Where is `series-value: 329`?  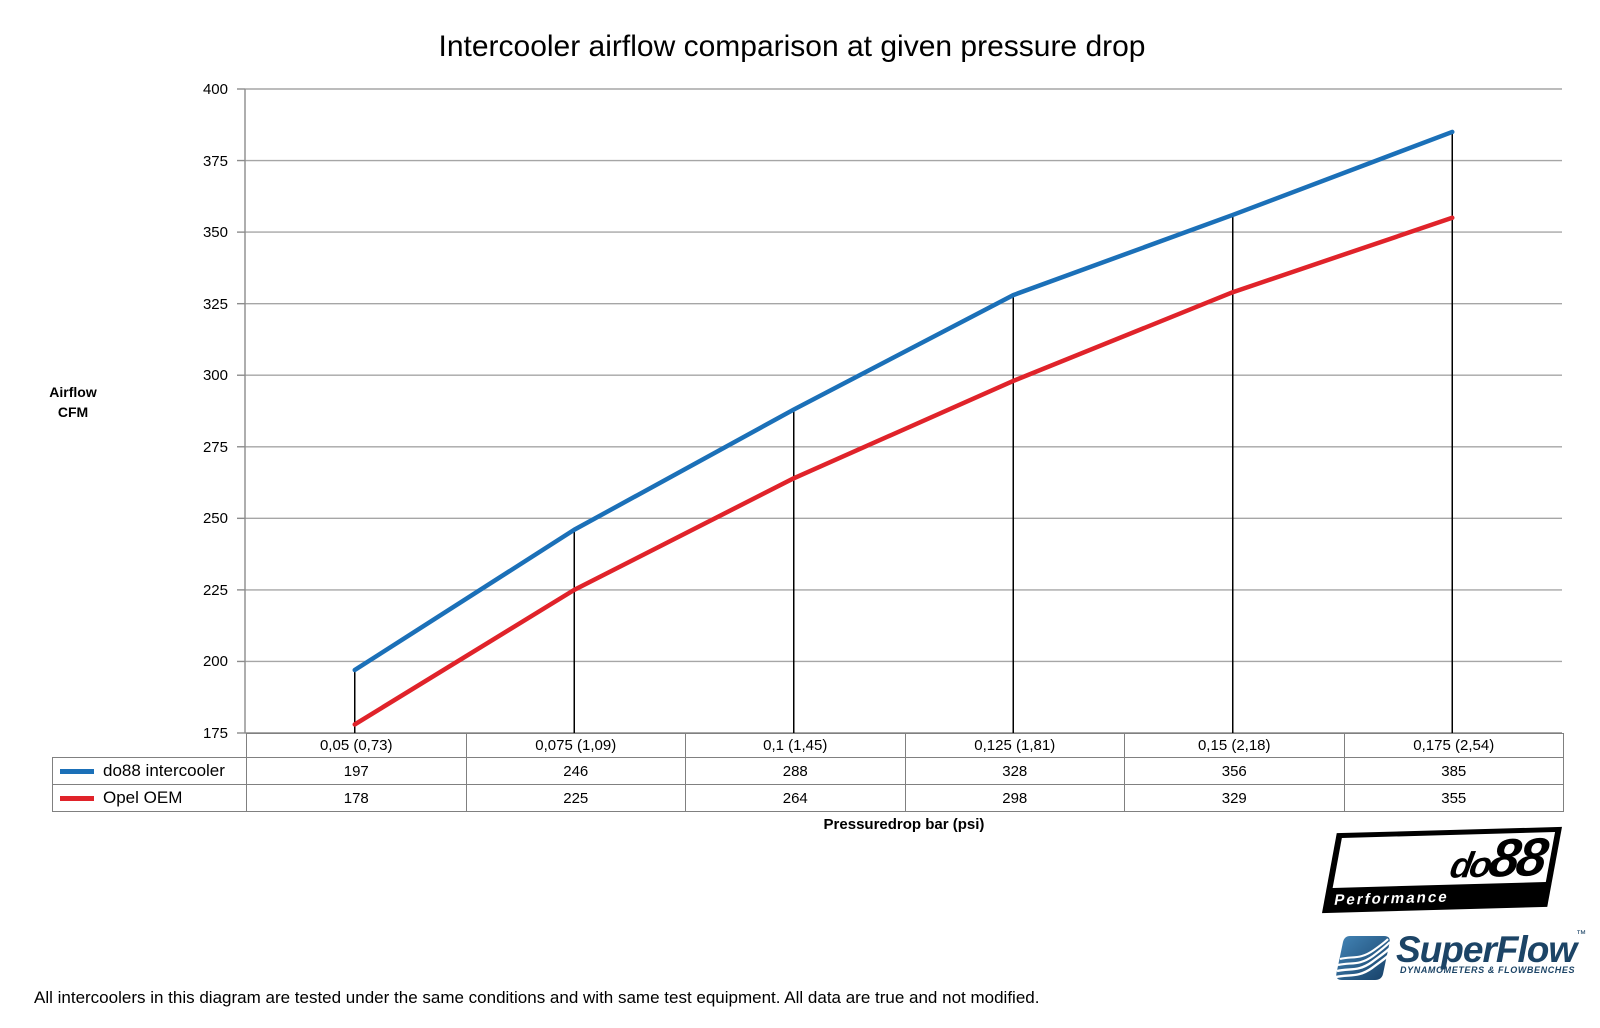
series-value: 329 is located at coordinates (1234, 798).